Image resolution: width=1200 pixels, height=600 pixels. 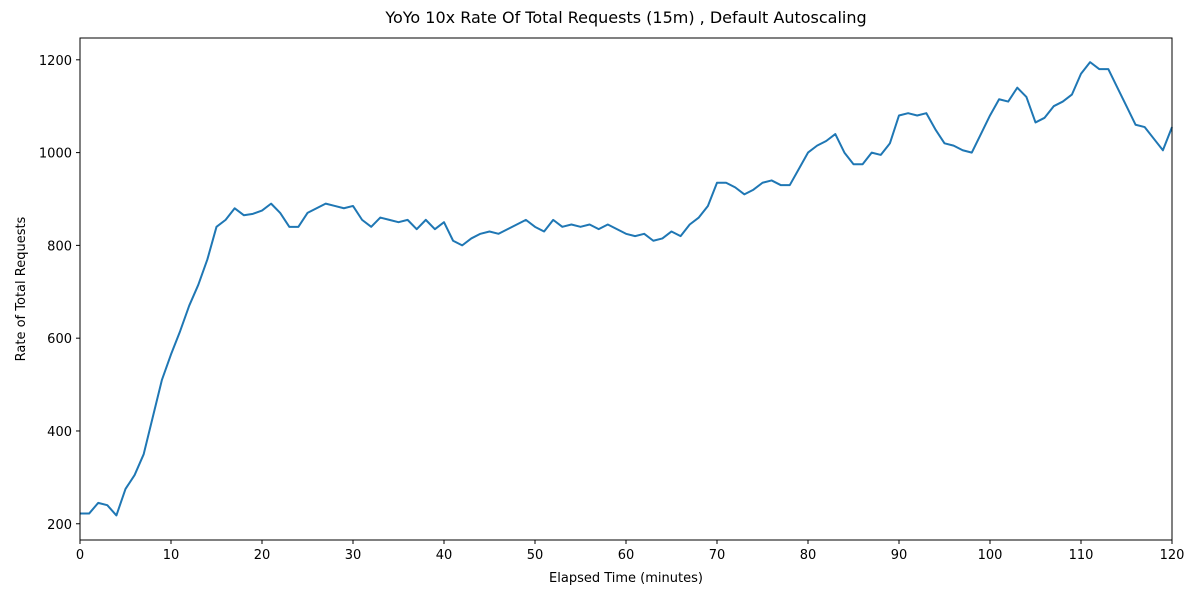 What do you see at coordinates (59, 246) in the screenshot?
I see `y-tick-label: 800` at bounding box center [59, 246].